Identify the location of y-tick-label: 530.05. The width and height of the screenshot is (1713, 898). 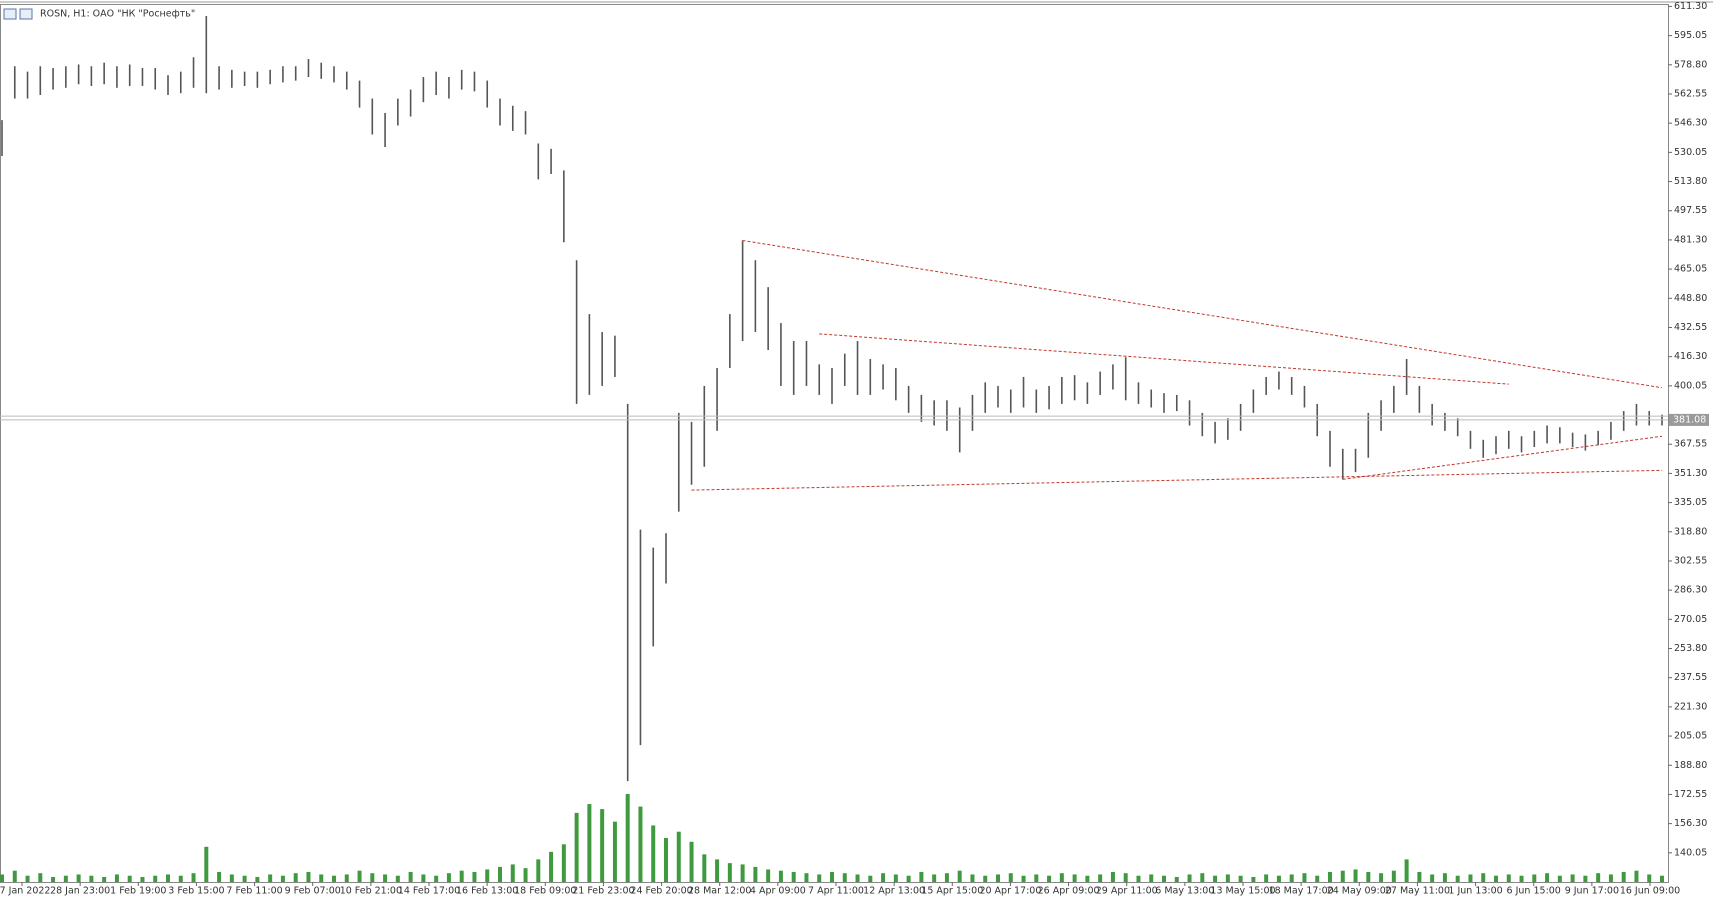
(1690, 152).